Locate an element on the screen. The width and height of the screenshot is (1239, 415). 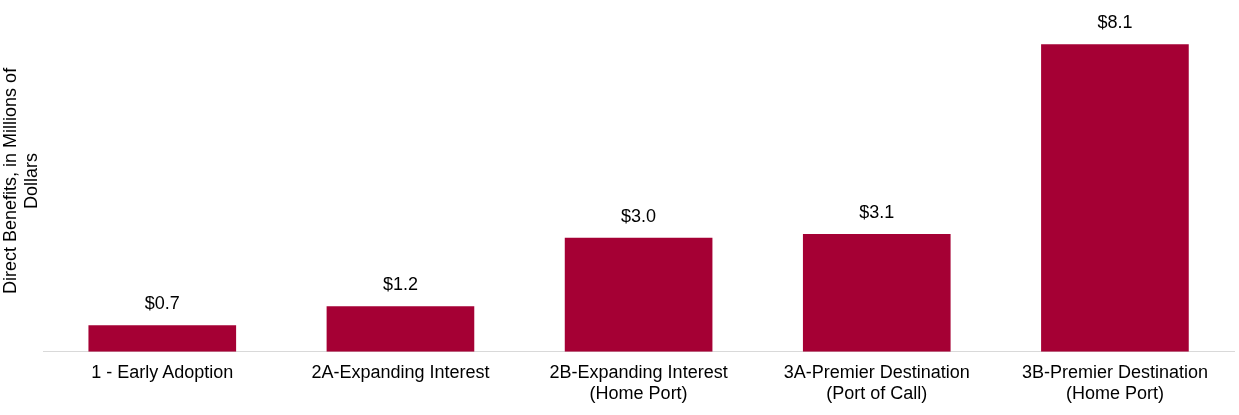
y-axis-title: Direct Benefits, in Millions of Dollars is located at coordinates (21, 180).